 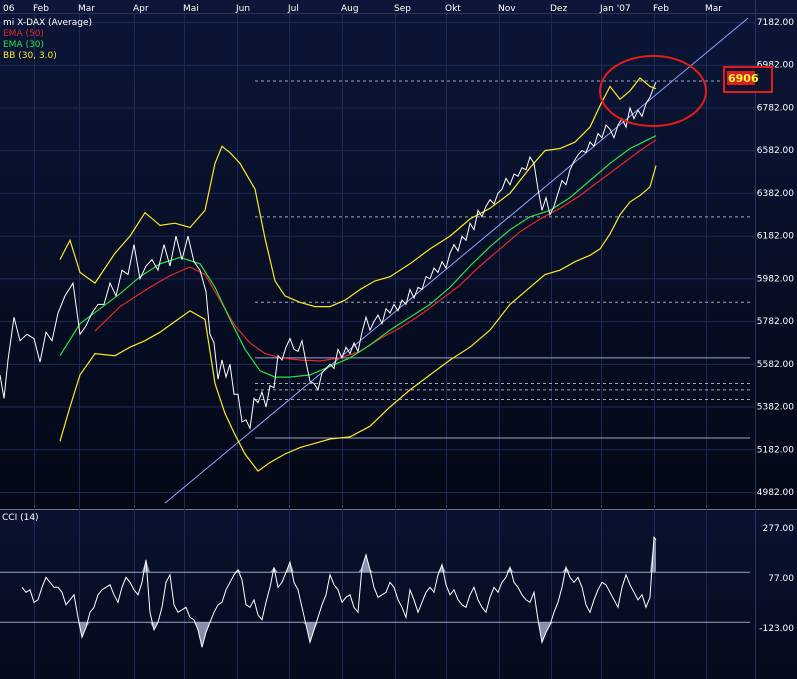 I want to click on month-label: Jan '07, so click(x=615, y=9).